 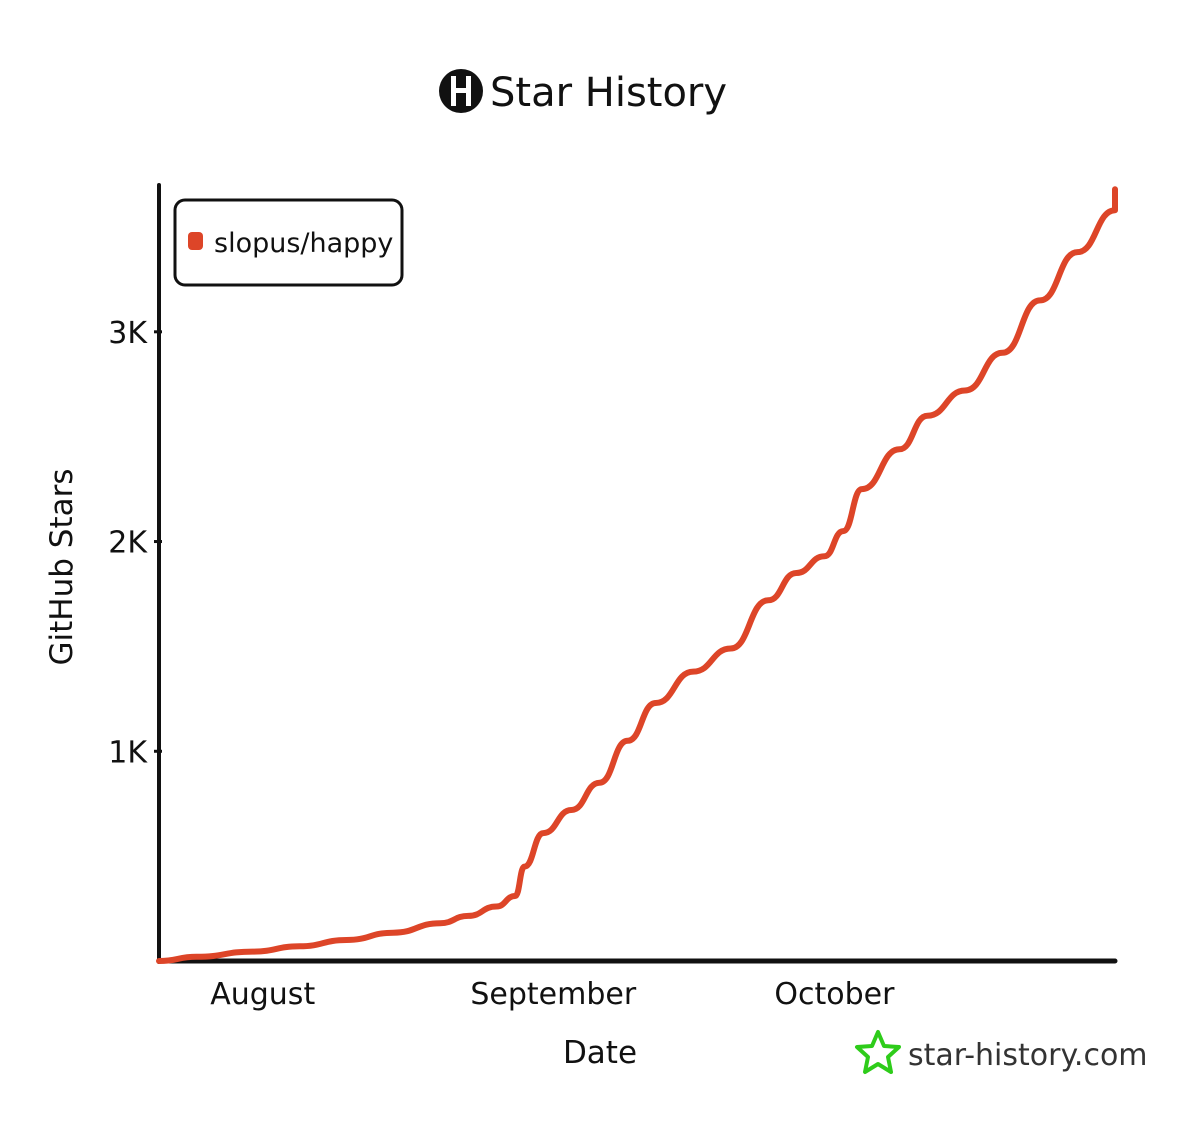 What do you see at coordinates (262, 994) in the screenshot?
I see `x-tick-label: August` at bounding box center [262, 994].